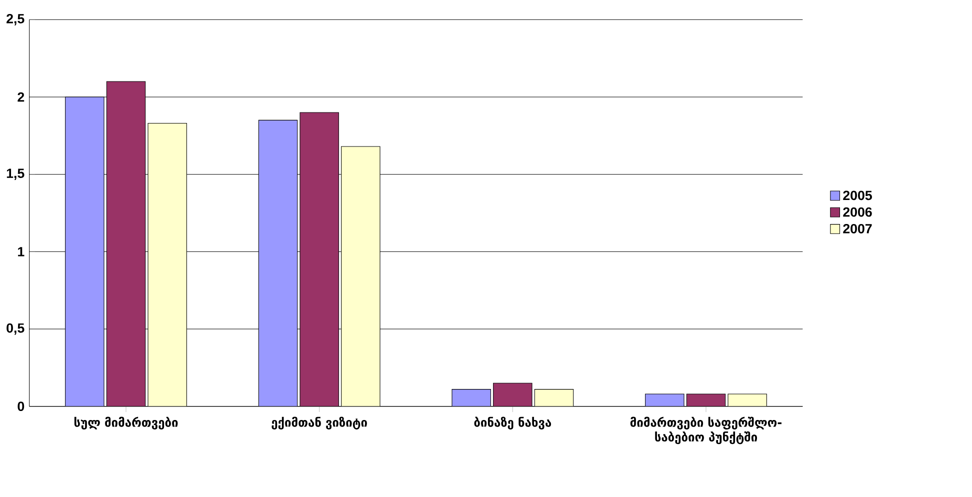 The height and width of the screenshot is (497, 972). What do you see at coordinates (15, 174) in the screenshot?
I see `y-tick-label: 1,5` at bounding box center [15, 174].